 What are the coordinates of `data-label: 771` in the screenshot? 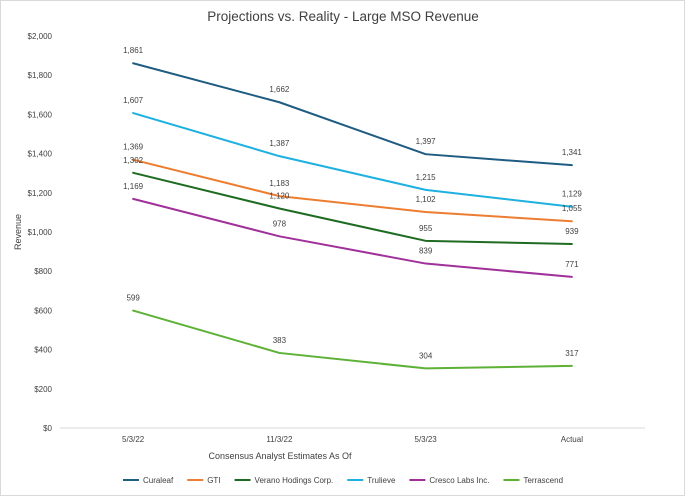 It's located at (572, 264).